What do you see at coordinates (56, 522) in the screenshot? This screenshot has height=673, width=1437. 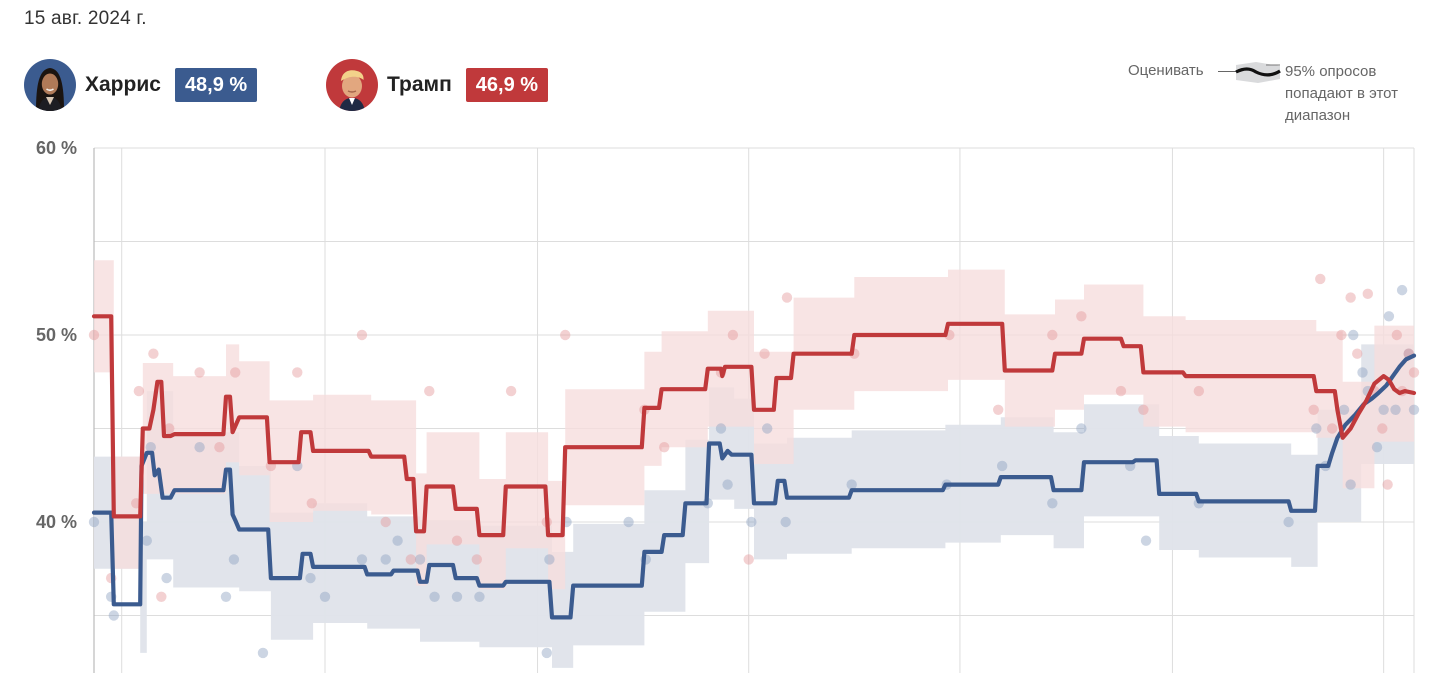 I see `y-tick-label: 40 %` at bounding box center [56, 522].